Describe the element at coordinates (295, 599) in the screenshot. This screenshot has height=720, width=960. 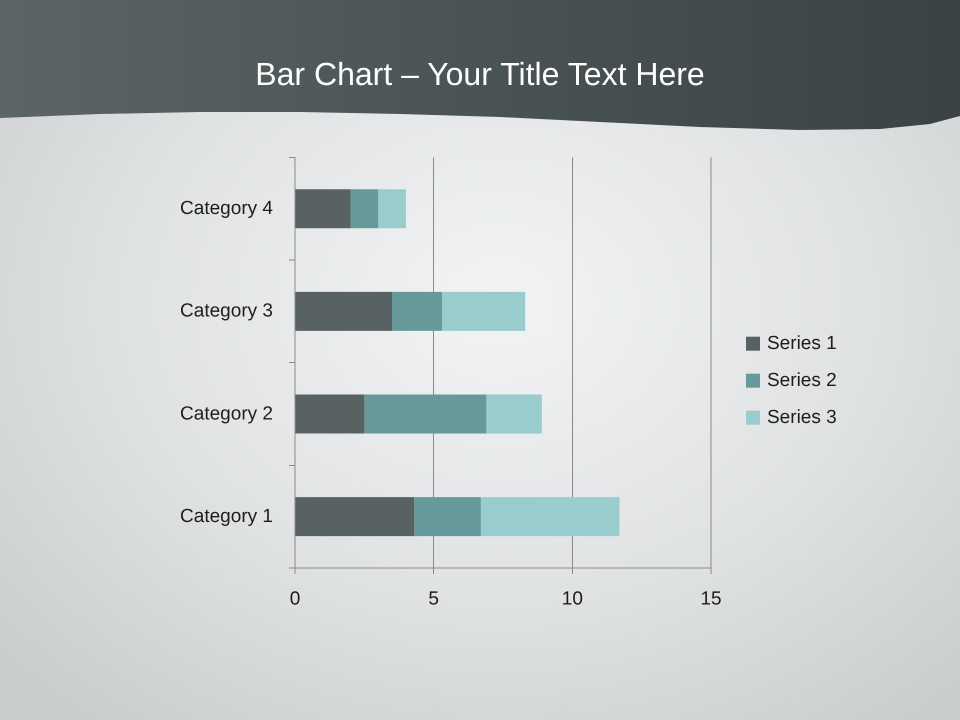
I see `x-tick-label: 0` at that location.